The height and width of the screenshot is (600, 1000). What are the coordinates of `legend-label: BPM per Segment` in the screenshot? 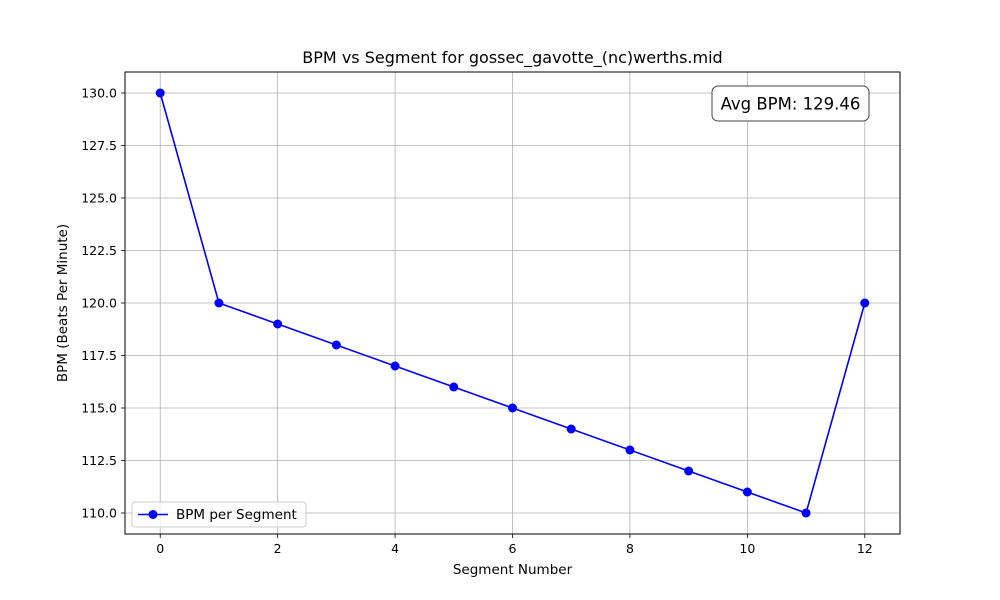 It's located at (236, 515).